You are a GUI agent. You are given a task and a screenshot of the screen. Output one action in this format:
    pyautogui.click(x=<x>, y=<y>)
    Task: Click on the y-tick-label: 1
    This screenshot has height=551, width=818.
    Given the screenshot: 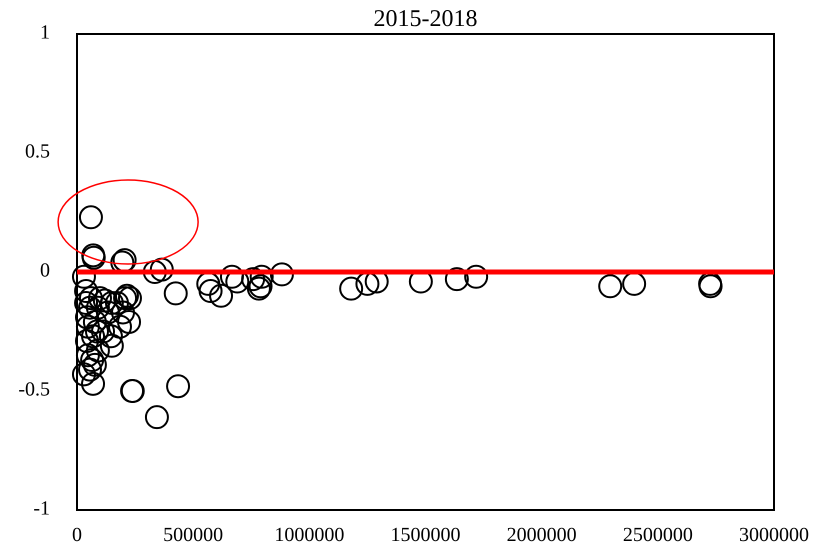 What is the action you would take?
    pyautogui.click(x=45, y=33)
    